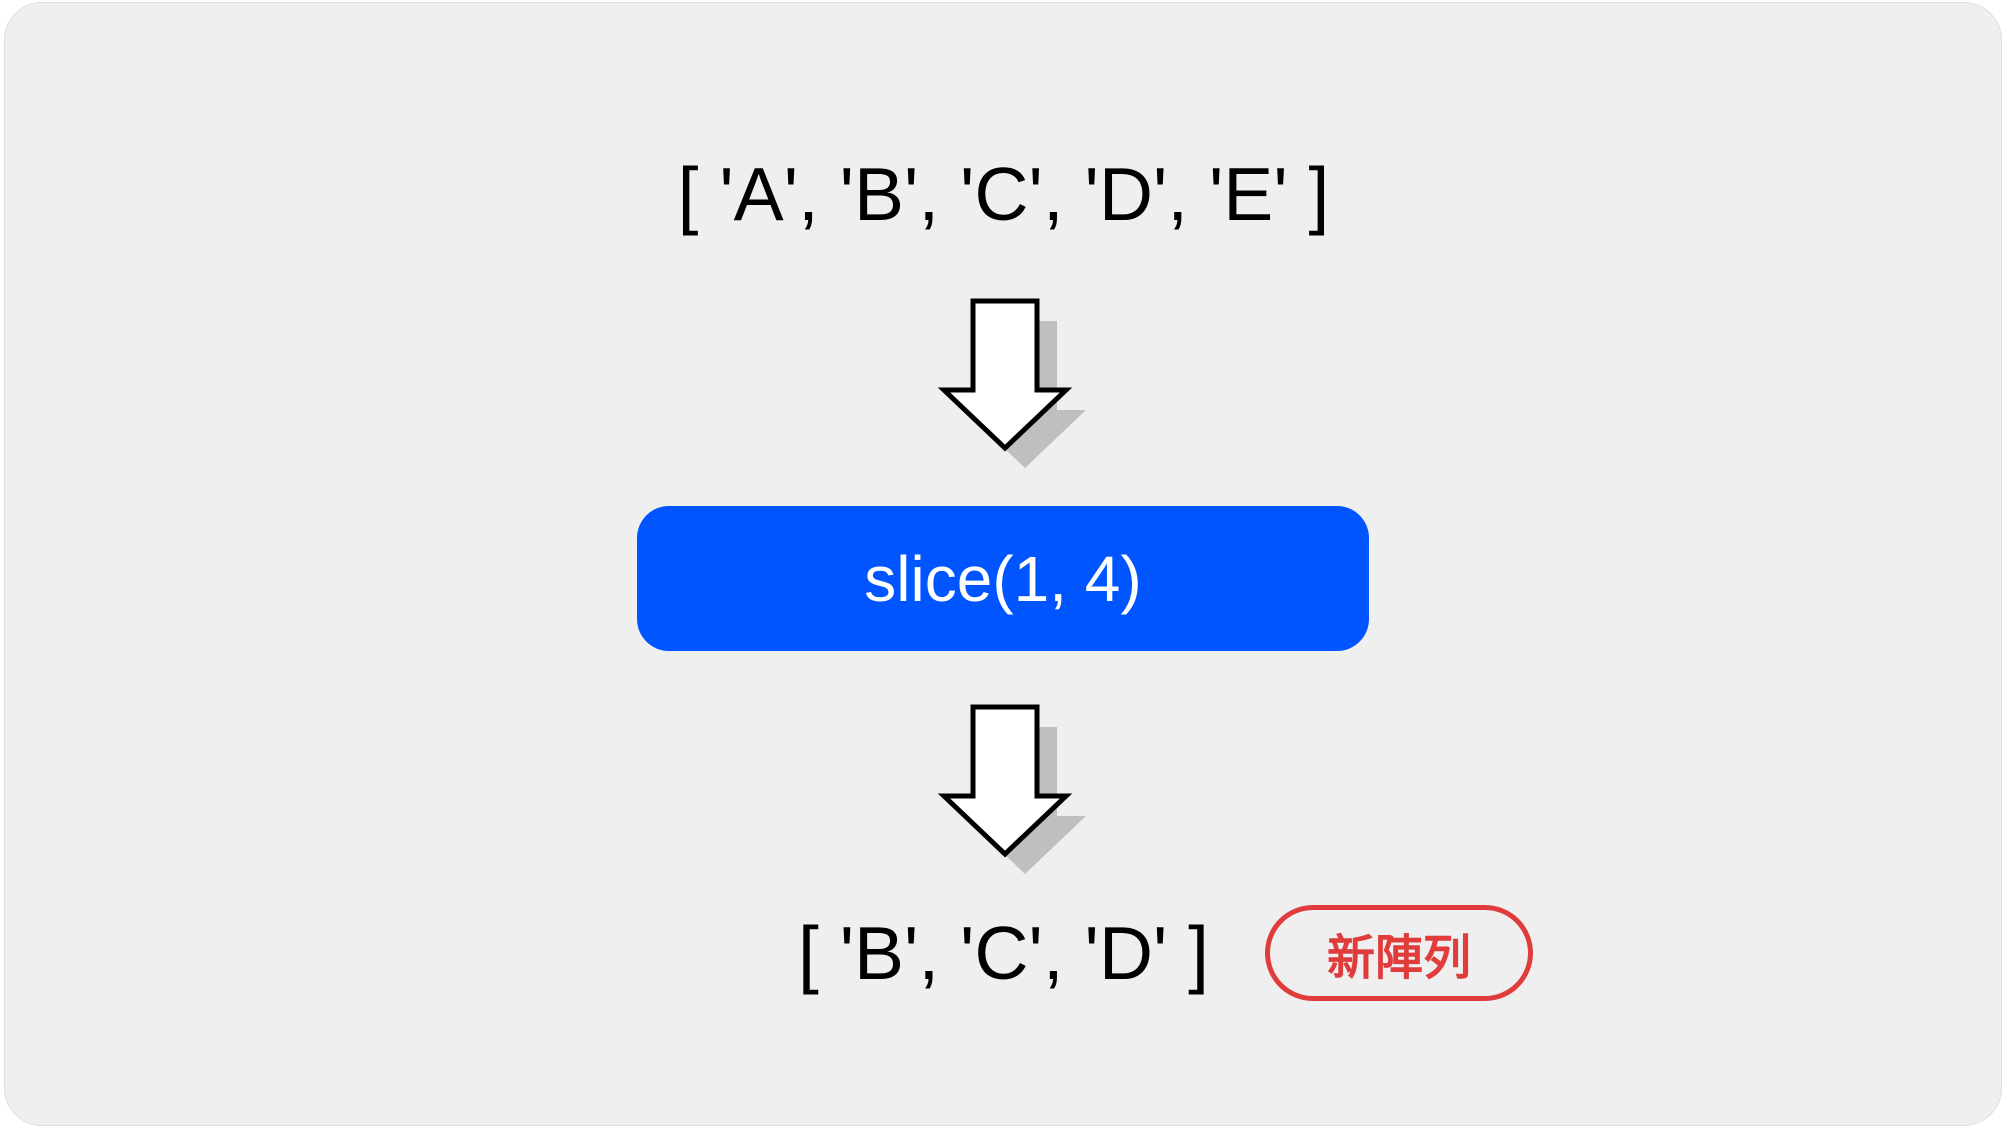 The height and width of the screenshot is (1132, 2007). I want to click on input-array: [ 'A', 'B', 'C', 'D', 'E' ], so click(1003, 194).